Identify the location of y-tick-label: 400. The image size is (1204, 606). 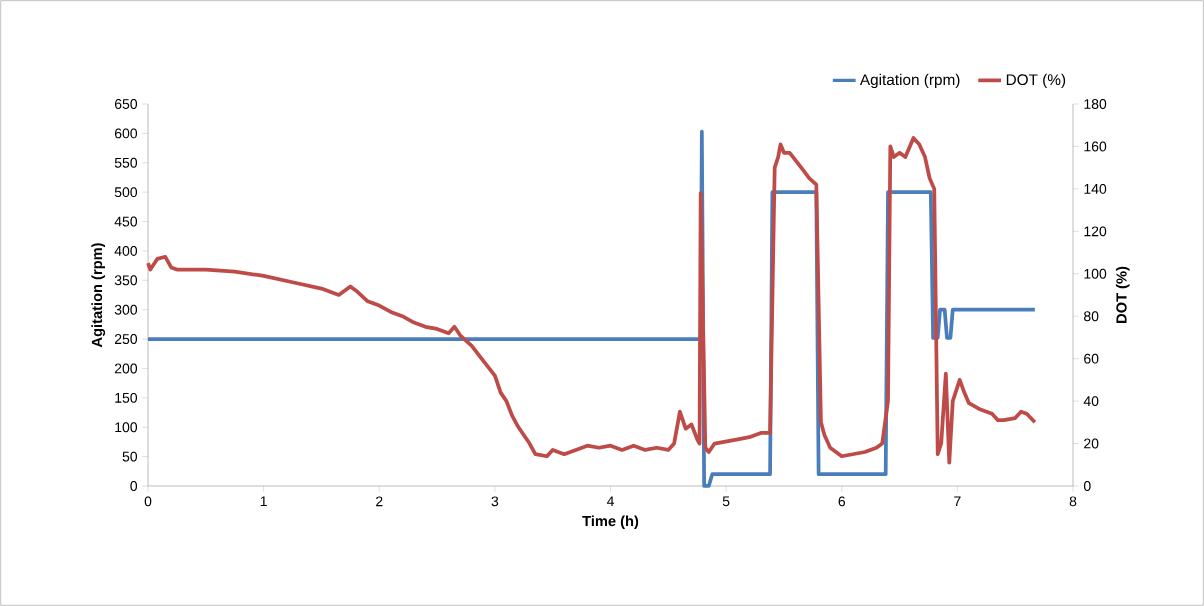
(126, 250).